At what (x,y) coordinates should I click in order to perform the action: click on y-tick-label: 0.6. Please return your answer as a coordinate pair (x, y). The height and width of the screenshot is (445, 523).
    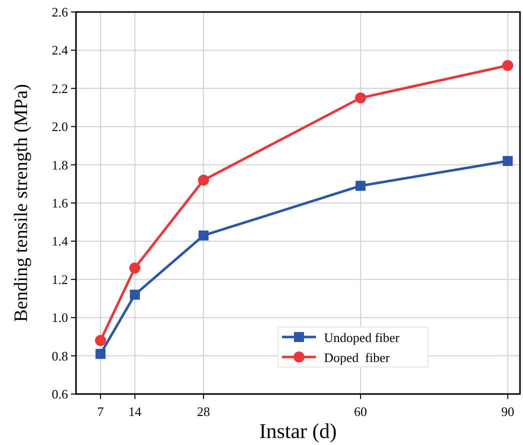
    Looking at the image, I should click on (60, 394).